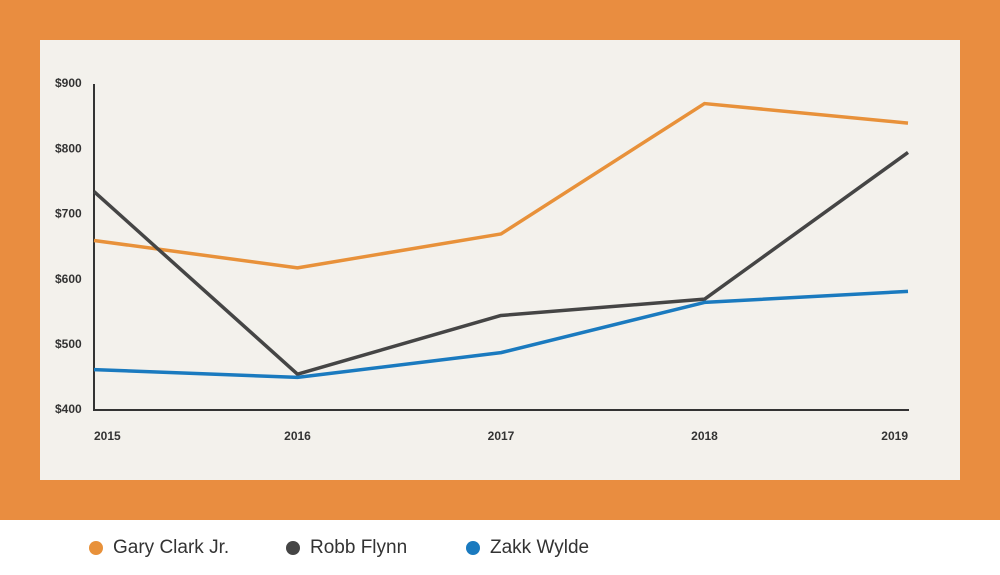 Image resolution: width=1000 pixels, height=575 pixels. What do you see at coordinates (501, 334) in the screenshot?
I see `line-series` at bounding box center [501, 334].